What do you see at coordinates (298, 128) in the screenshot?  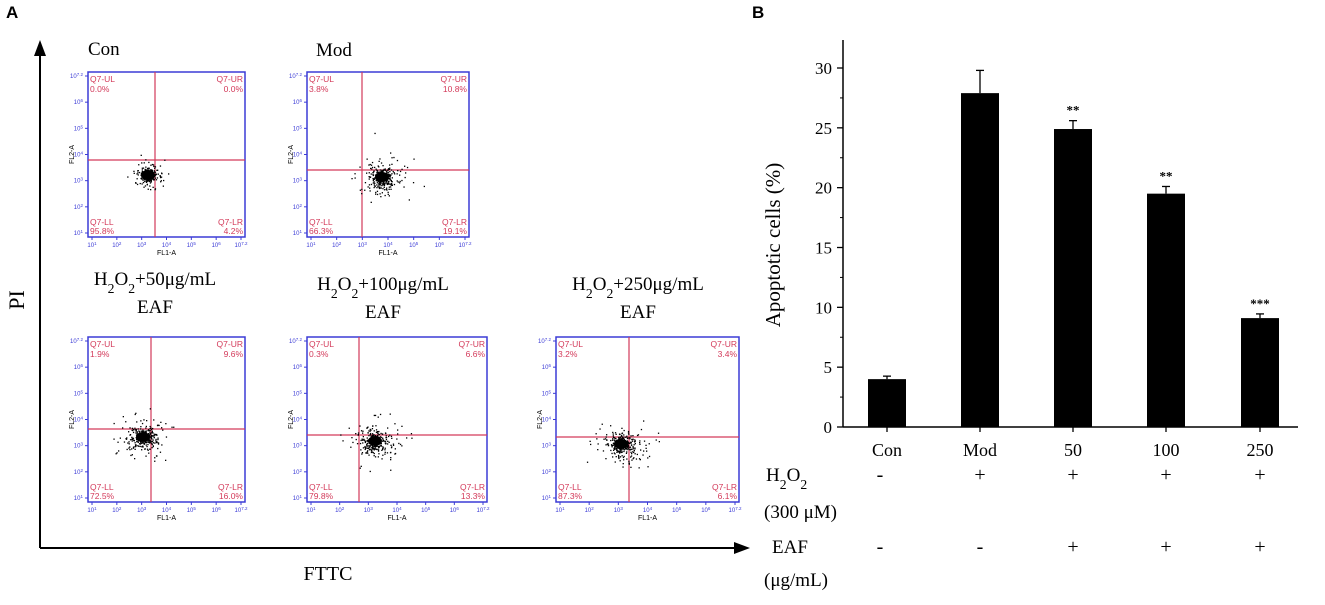 I see `y-tick-label: 10⁵` at bounding box center [298, 128].